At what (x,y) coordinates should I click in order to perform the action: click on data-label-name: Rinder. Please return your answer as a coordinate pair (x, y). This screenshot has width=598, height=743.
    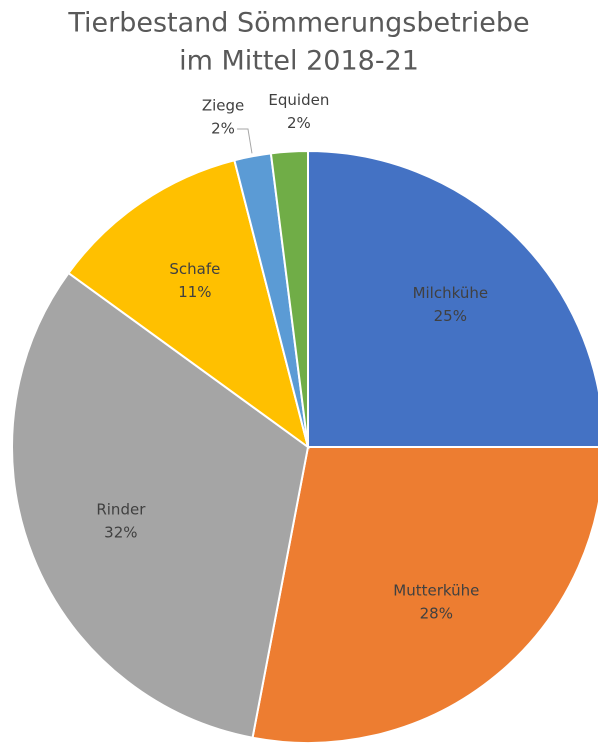
    Looking at the image, I should click on (121, 510).